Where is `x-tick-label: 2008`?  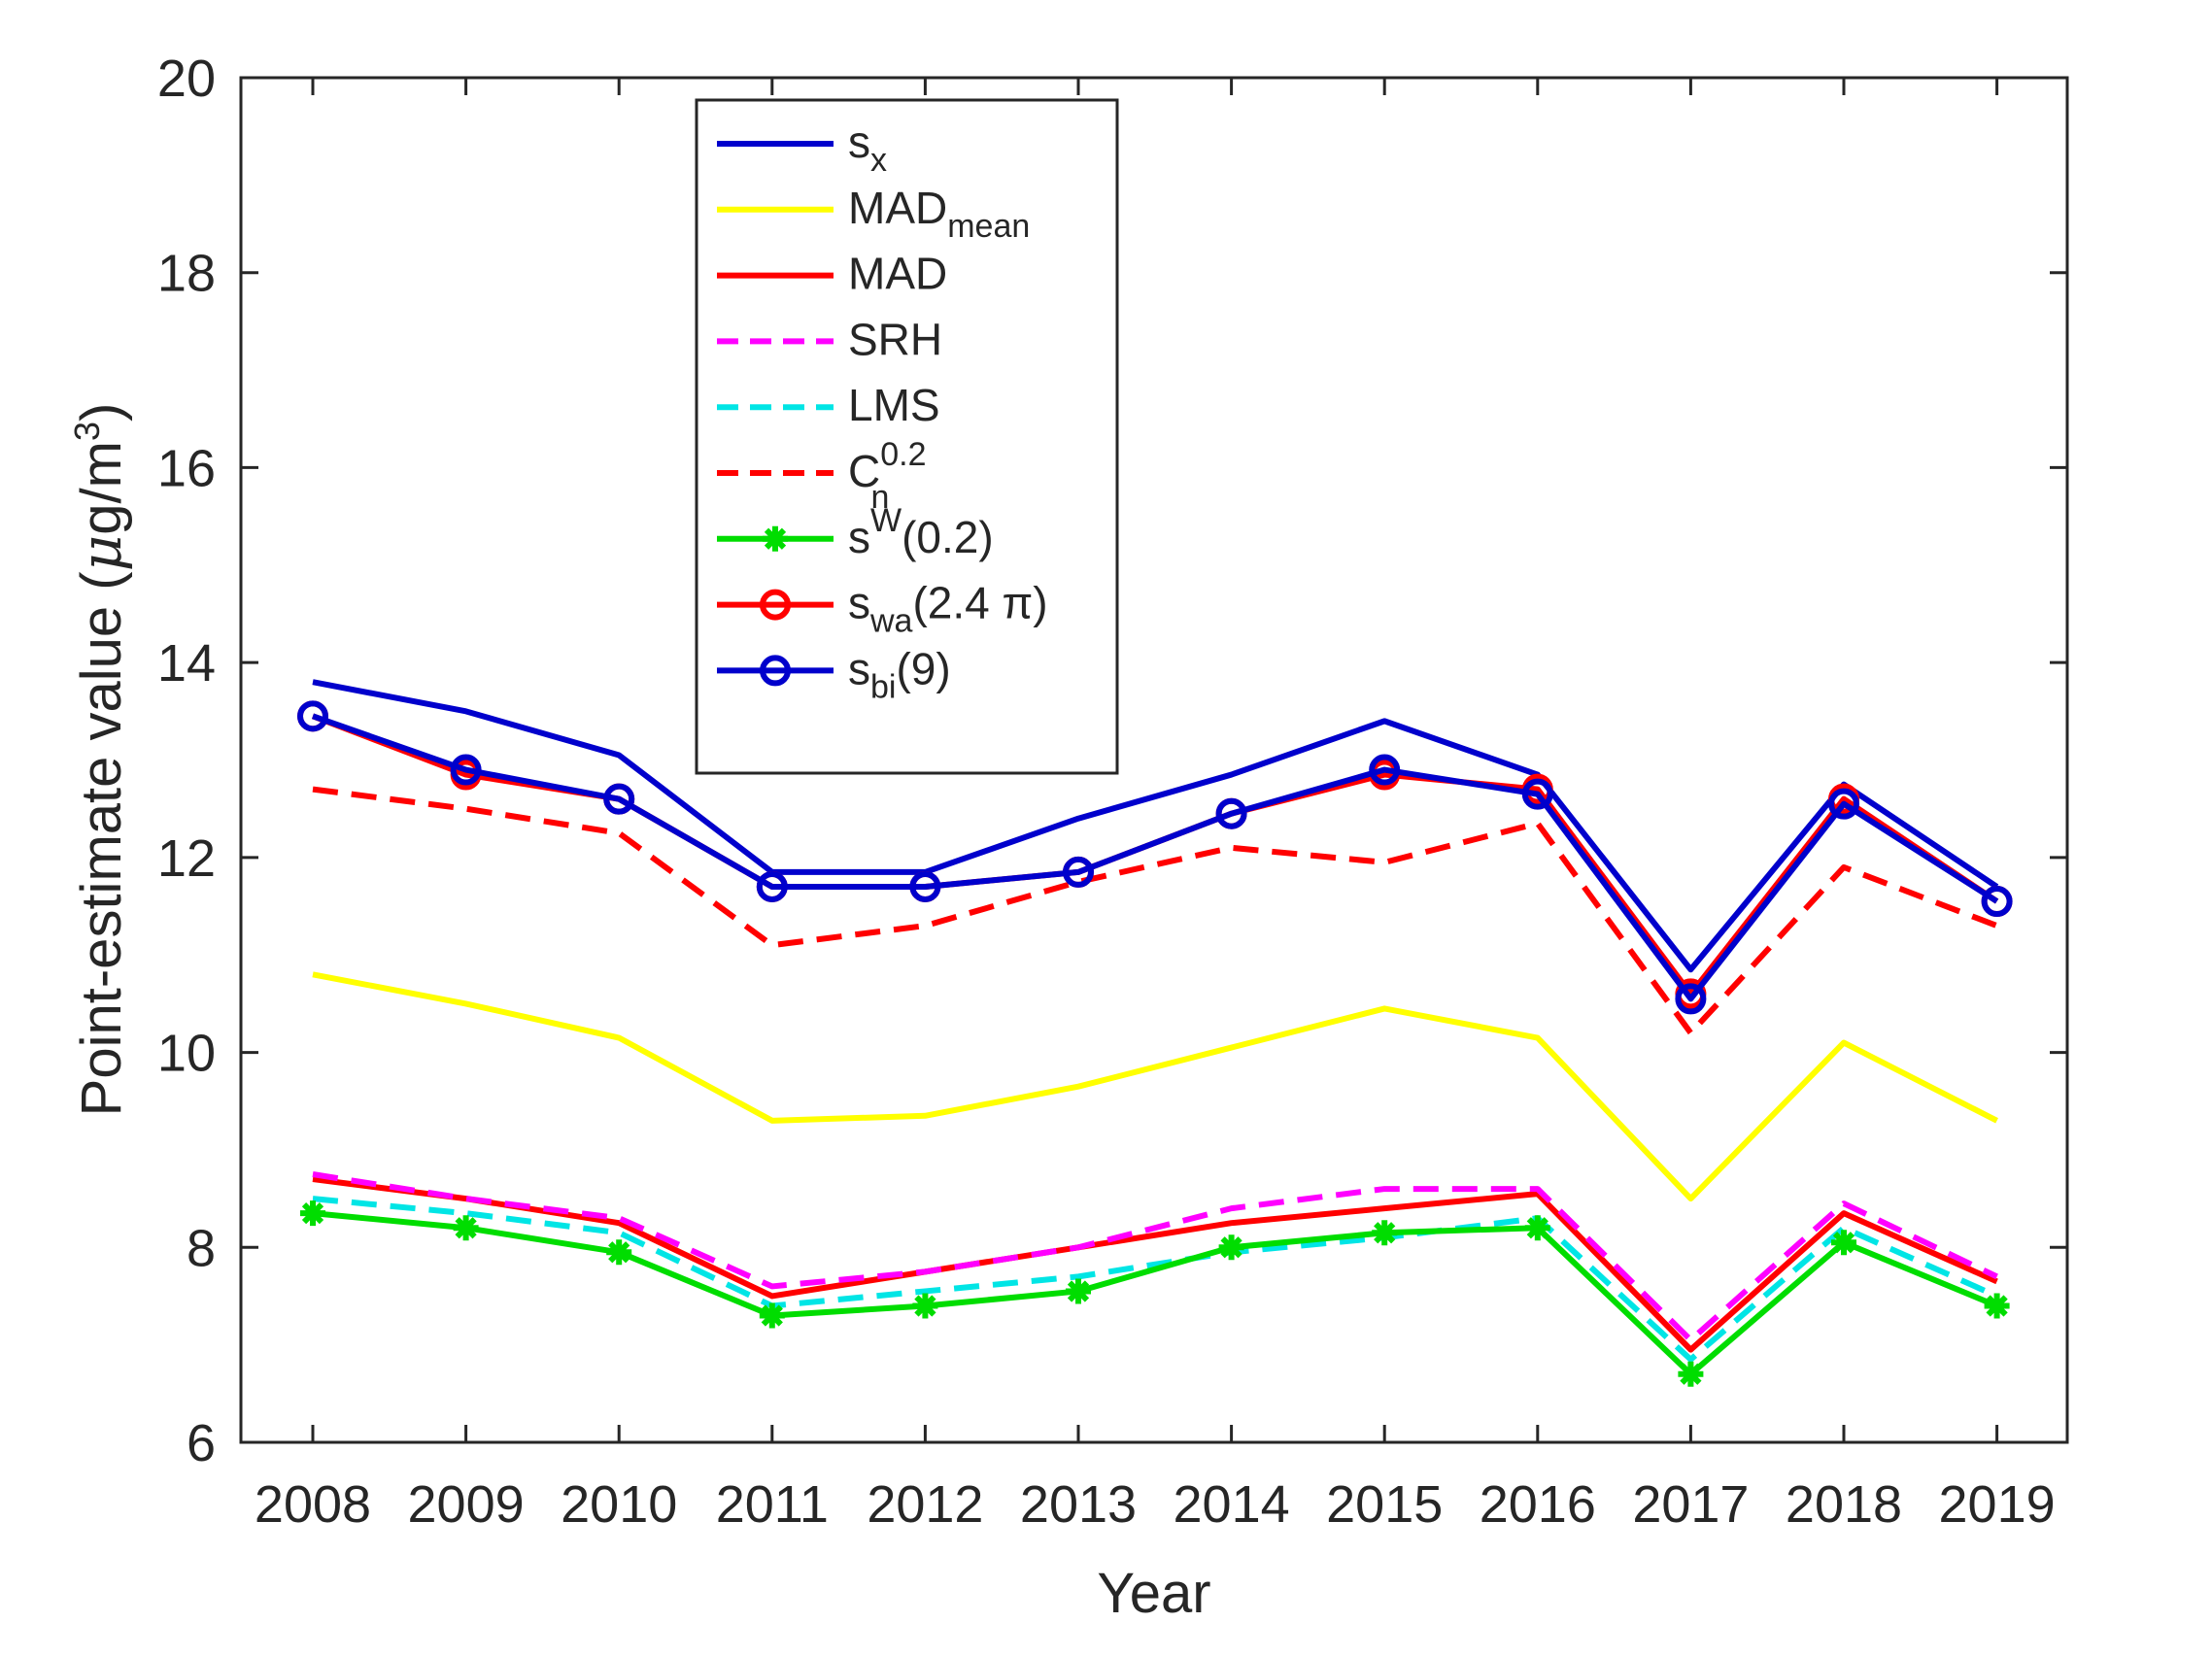 x-tick-label: 2008 is located at coordinates (313, 1504).